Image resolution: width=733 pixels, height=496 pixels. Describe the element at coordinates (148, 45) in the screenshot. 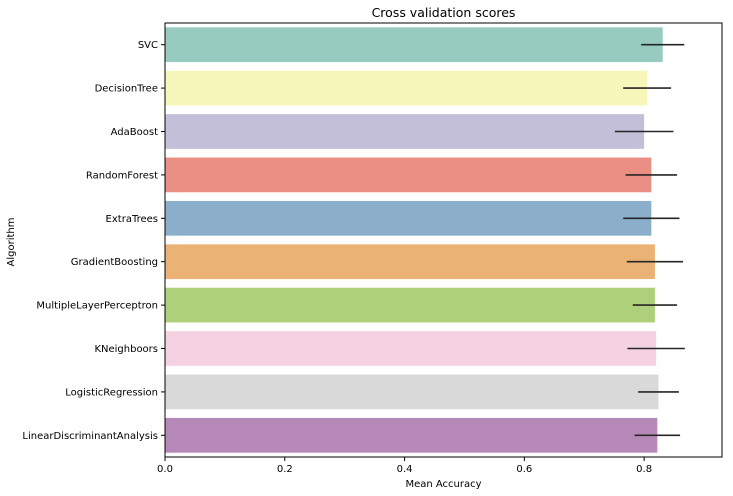

I see `y-tick-label-svc: SVC` at that location.